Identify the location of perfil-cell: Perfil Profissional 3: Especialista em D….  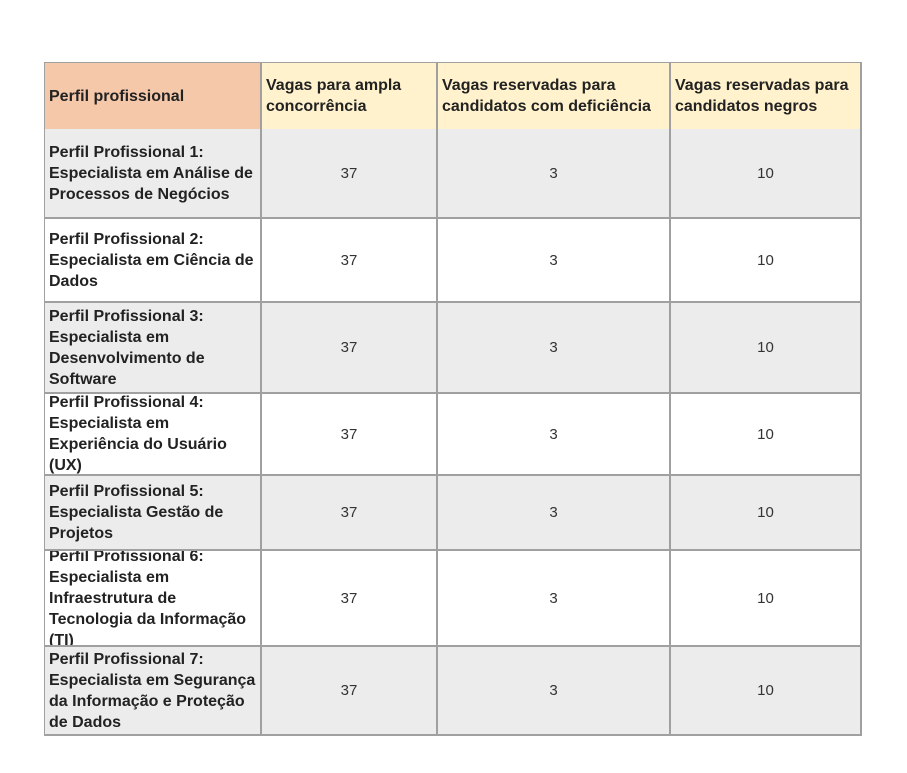
(152, 347).